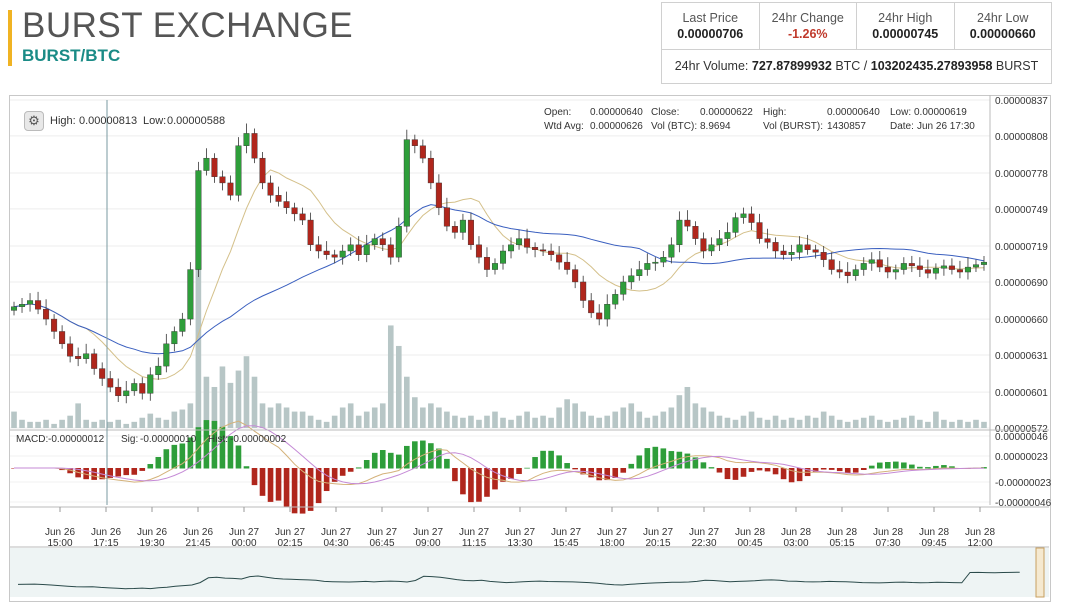 This screenshot has height=606, width=1067. I want to click on sig-label: Sig:, so click(129, 439).